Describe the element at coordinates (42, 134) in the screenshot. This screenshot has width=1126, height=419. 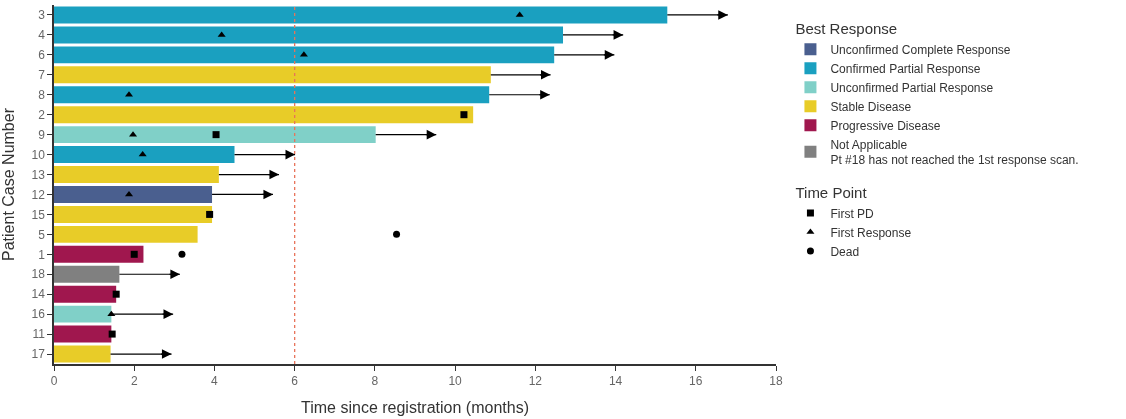
I see `y-tick-label: 9` at that location.